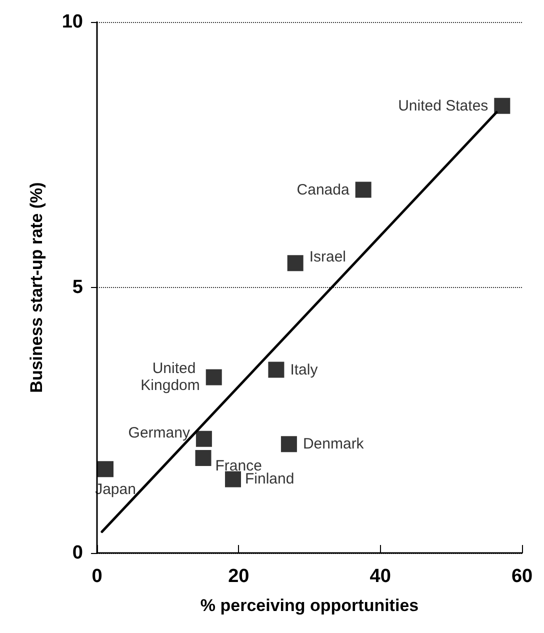 The image size is (544, 633). Describe the element at coordinates (522, 576) in the screenshot. I see `x-tick-label: 60` at that location.